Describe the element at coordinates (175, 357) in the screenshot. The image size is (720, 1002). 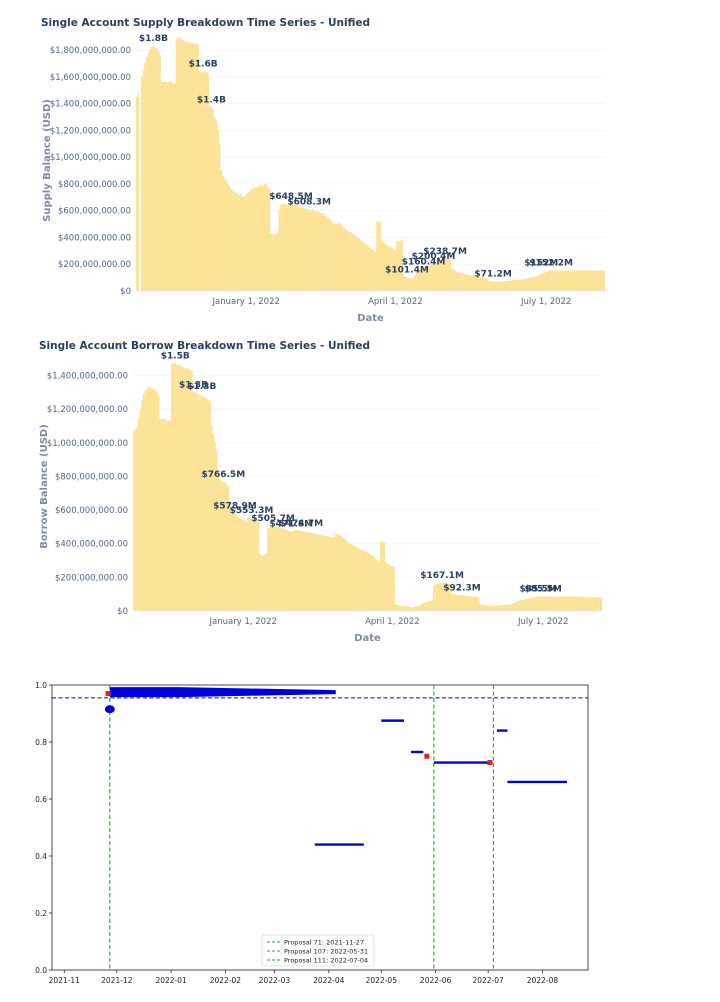
I see `borrow-data-label: $1.5B` at that location.